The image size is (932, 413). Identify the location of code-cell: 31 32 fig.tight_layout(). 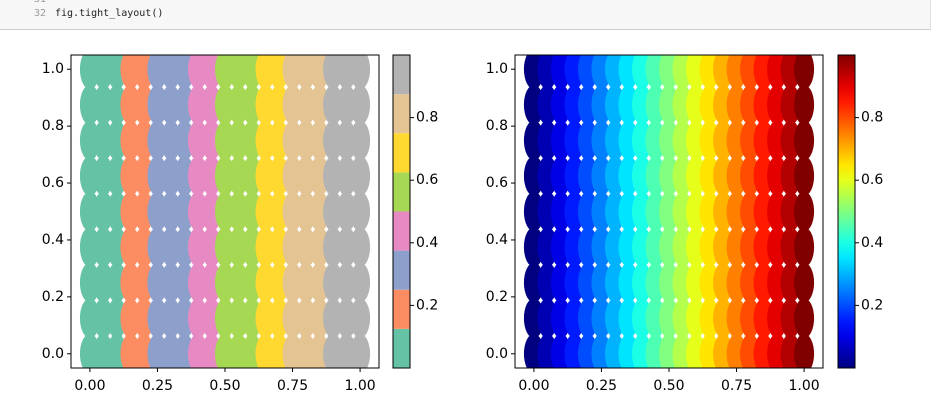
(465, 15).